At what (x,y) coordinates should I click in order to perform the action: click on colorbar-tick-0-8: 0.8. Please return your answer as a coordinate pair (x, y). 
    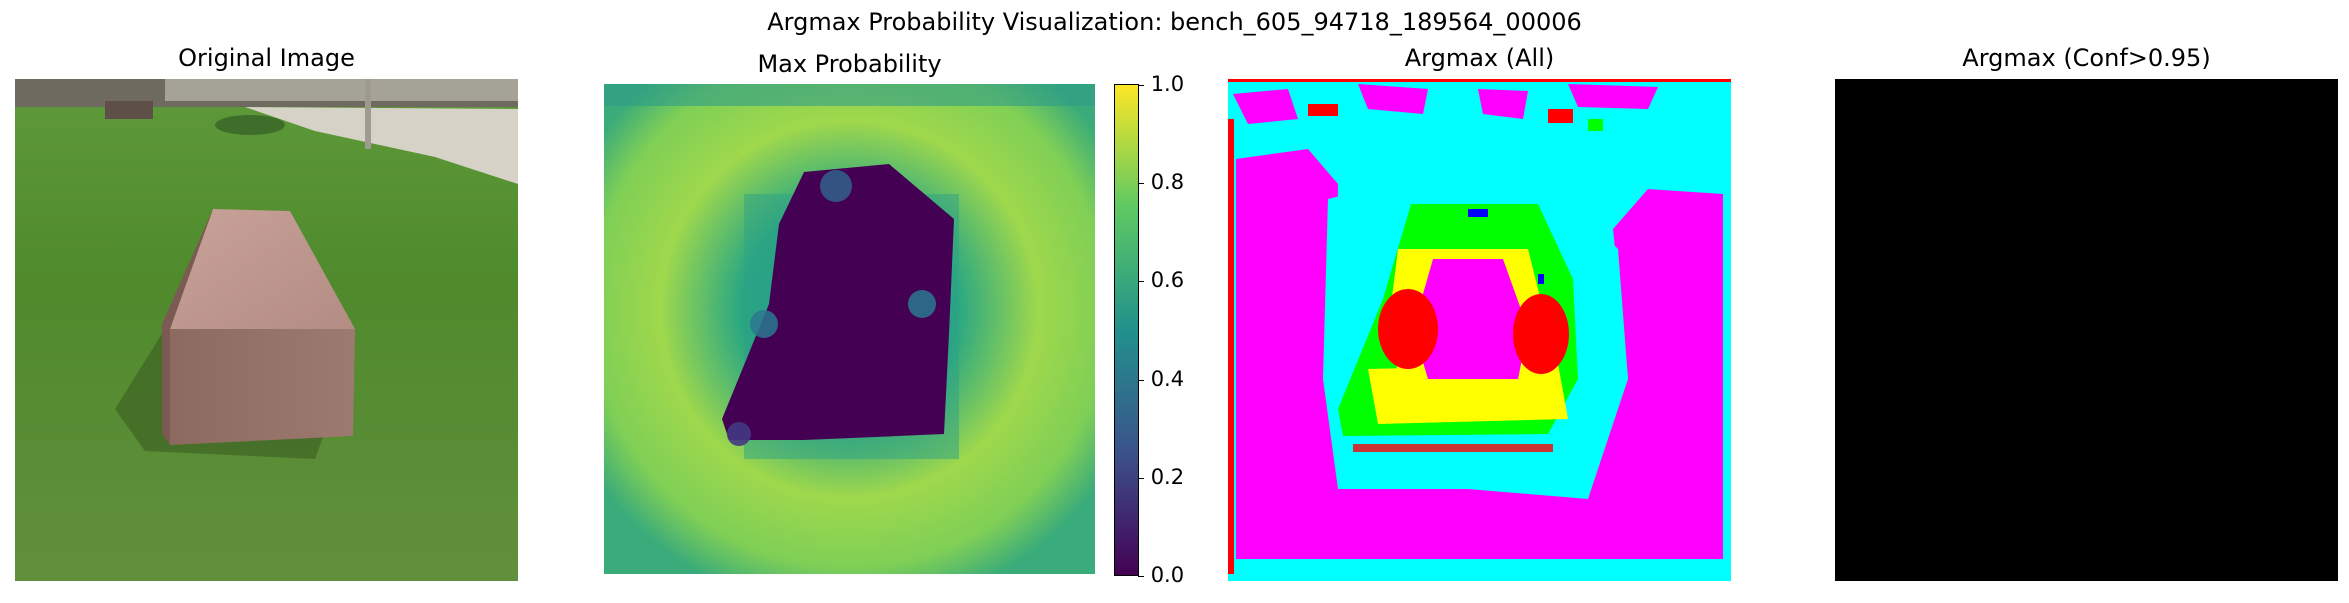
    Looking at the image, I should click on (1161, 182).